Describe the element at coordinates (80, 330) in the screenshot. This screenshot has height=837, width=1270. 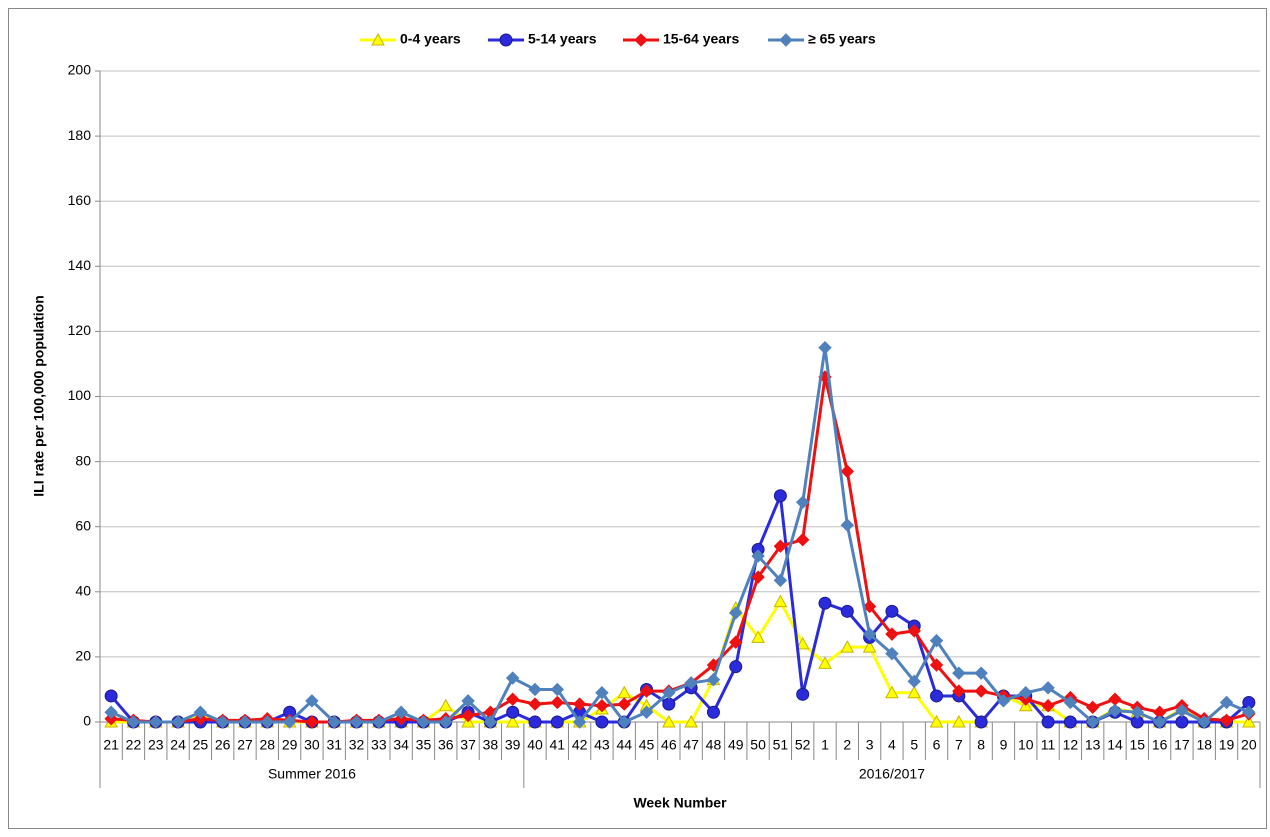
I see `y-tick-label: 120` at that location.